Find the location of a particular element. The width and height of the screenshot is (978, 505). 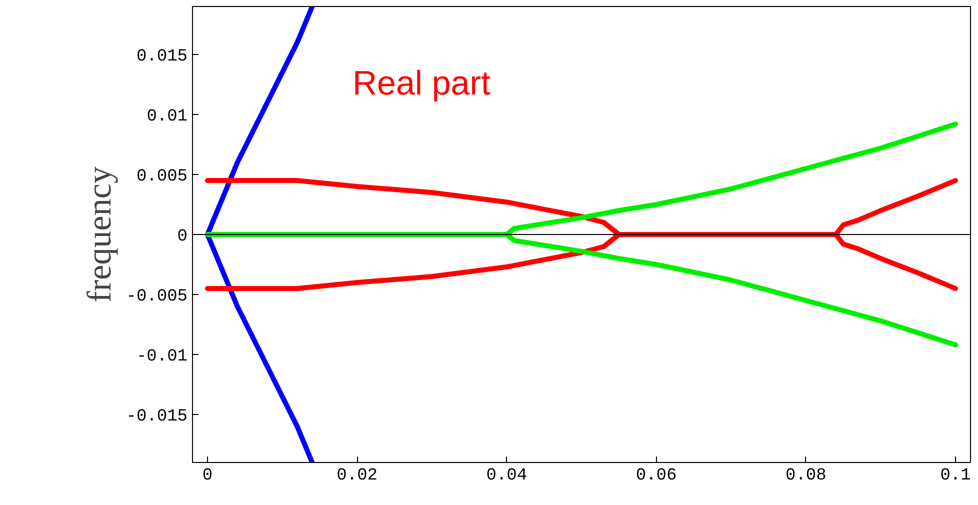

y-tick-label: -0.01 is located at coordinates (162, 357).